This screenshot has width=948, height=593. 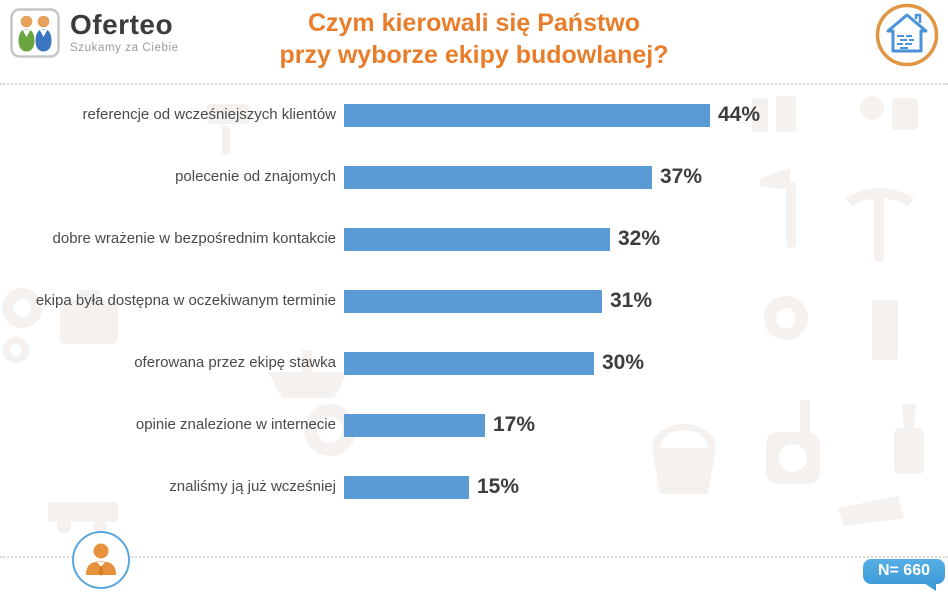 I want to click on chart-row: znaliśmy ją już wcześniej 15%, so click(x=474, y=487).